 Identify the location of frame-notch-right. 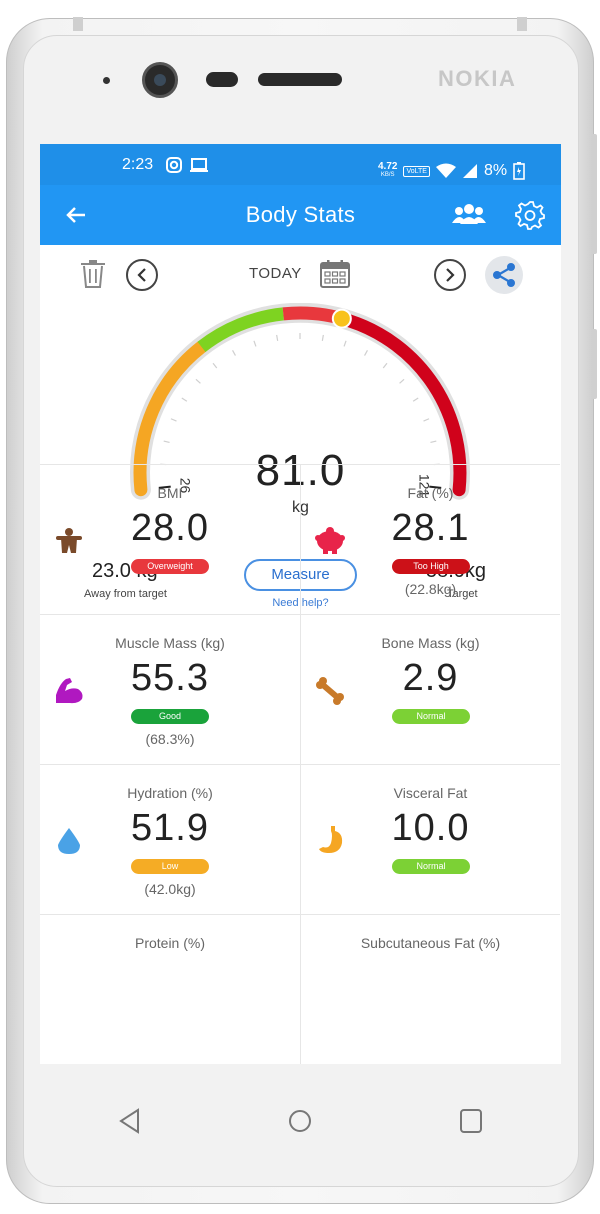
(522, 24).